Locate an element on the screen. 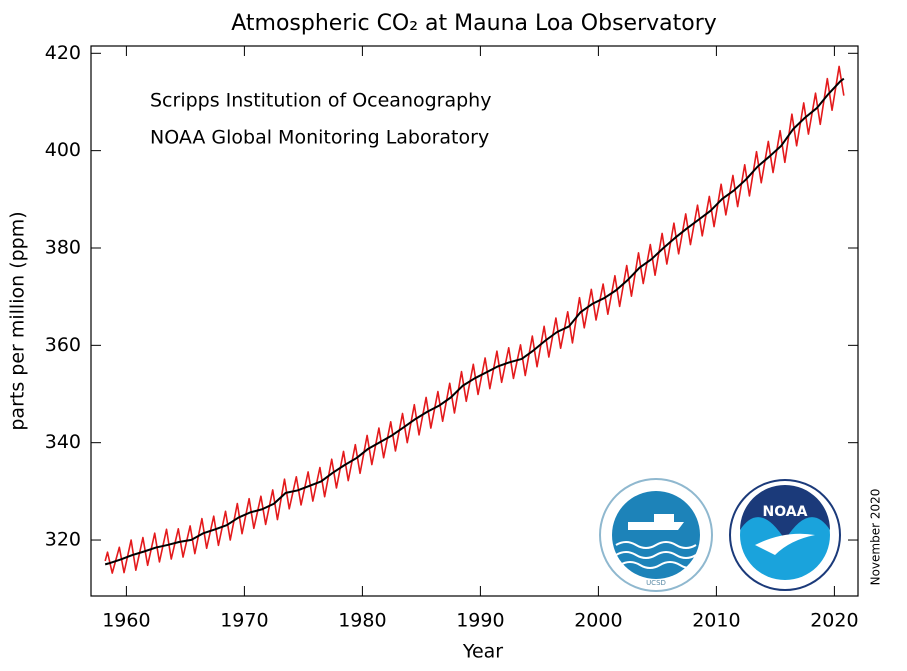 This screenshot has height=671, width=907. noaa-logo: NOAA is located at coordinates (785, 535).